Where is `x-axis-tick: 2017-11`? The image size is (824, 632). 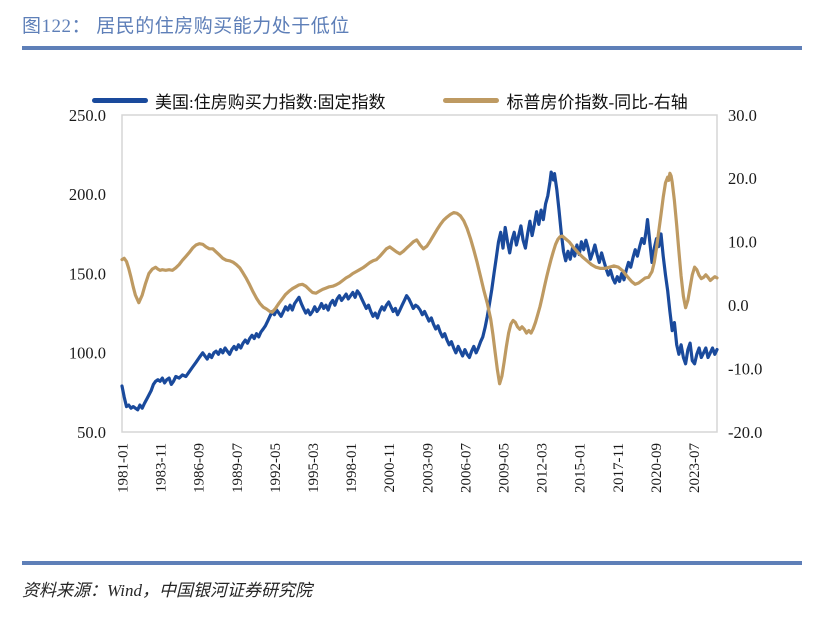
x-axis-tick: 2017-11 is located at coordinates (619, 467).